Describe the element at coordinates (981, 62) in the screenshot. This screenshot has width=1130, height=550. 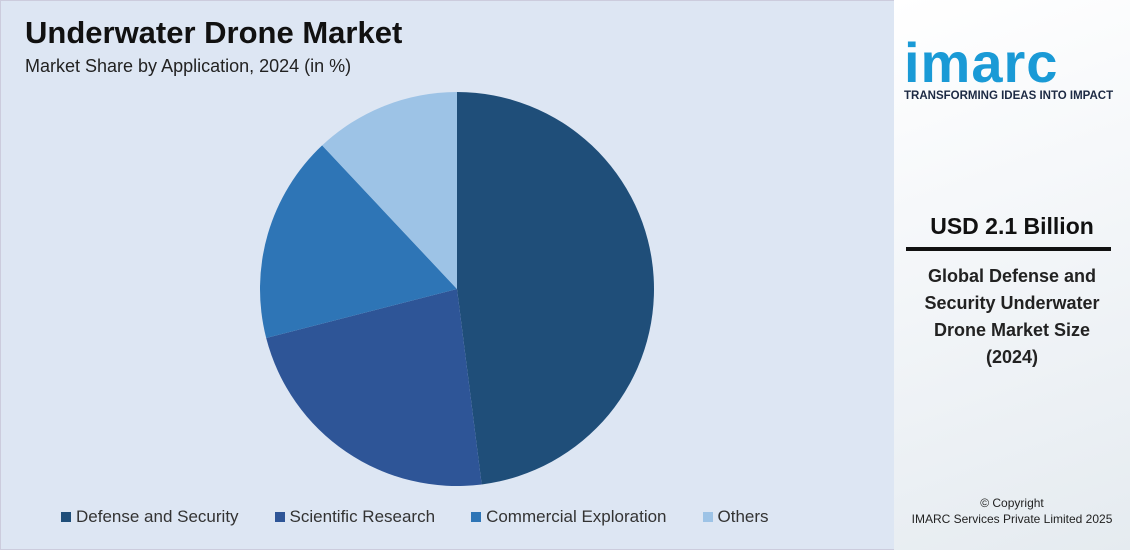
I see `imarc-logo: imarc` at that location.